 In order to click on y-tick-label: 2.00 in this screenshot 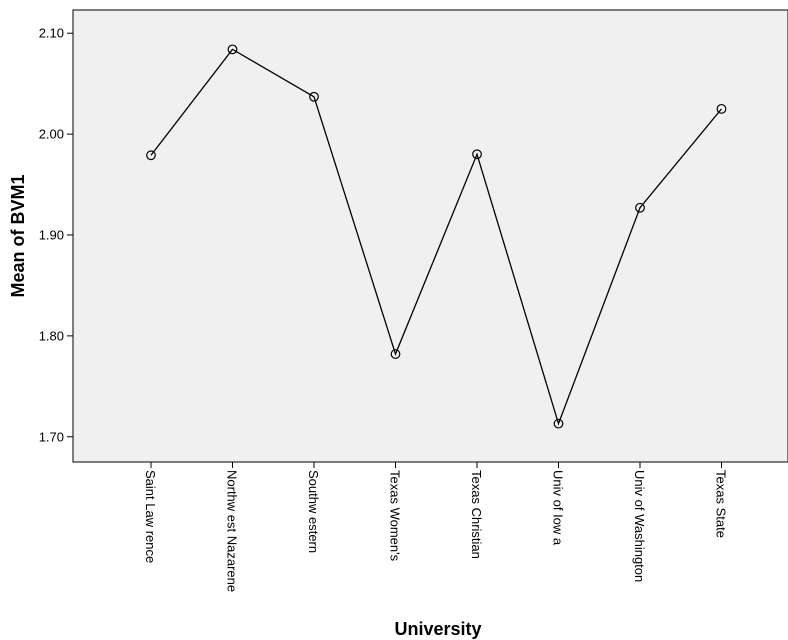, I will do `click(51, 134)`.